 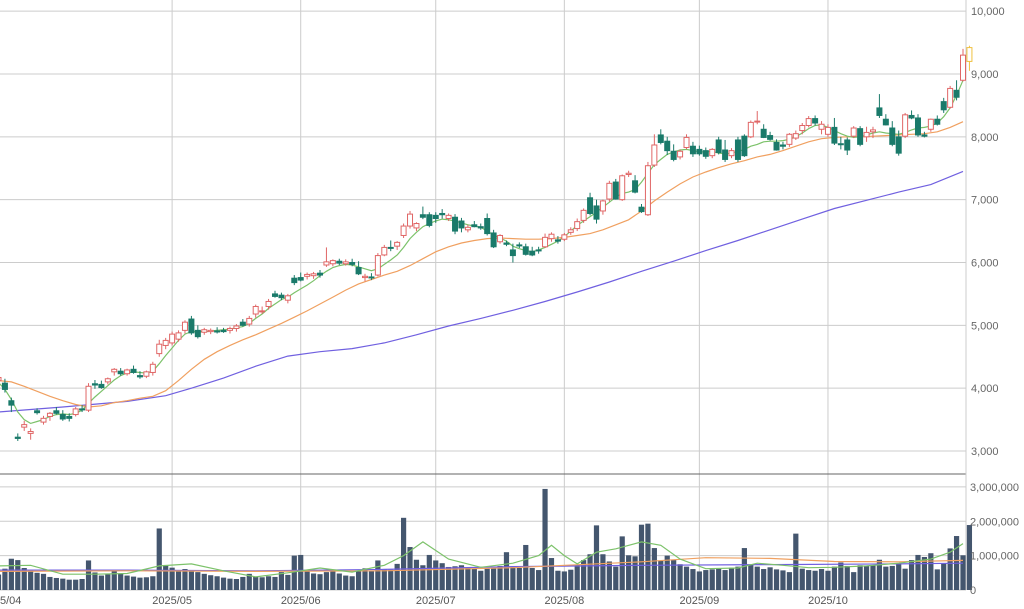 I want to click on date-tick-label: 2025/07, so click(x=436, y=601).